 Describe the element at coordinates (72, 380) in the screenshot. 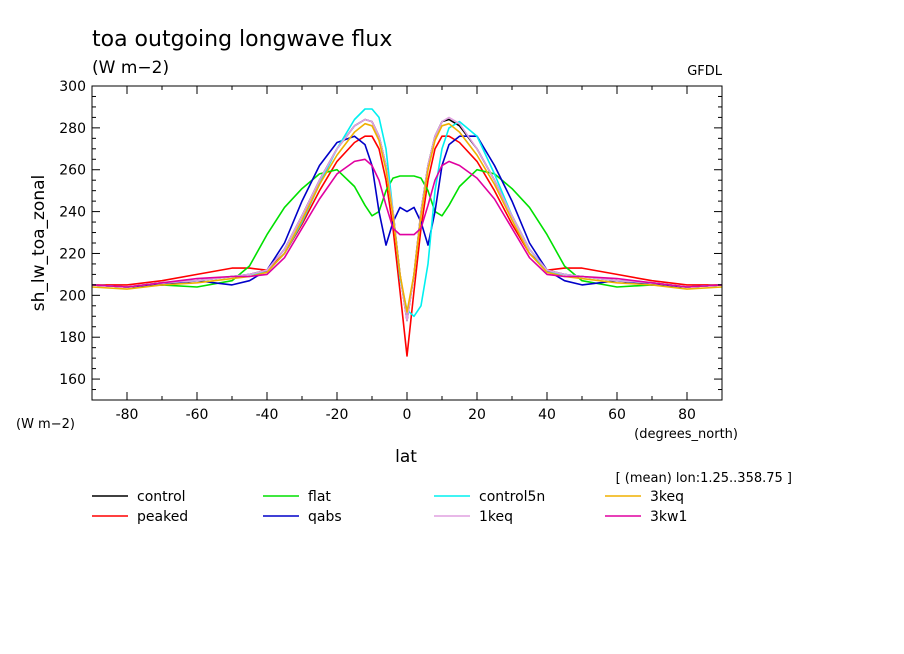

I see `y-tick-label: 160` at that location.